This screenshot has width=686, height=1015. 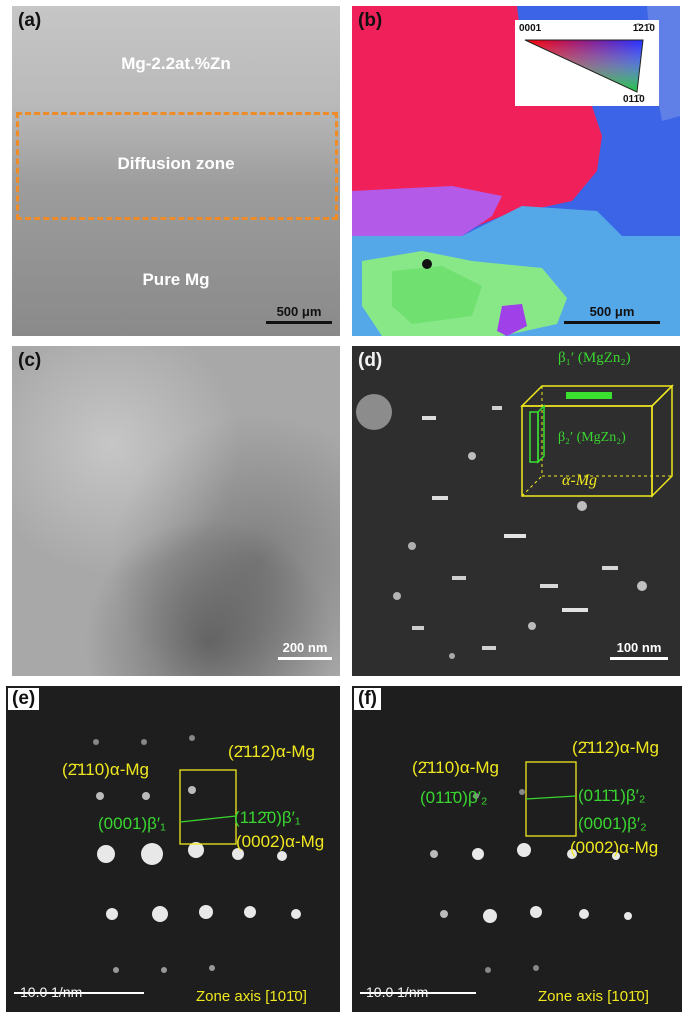 I want to click on diffraction-pattern-e, so click(x=157, y=864).